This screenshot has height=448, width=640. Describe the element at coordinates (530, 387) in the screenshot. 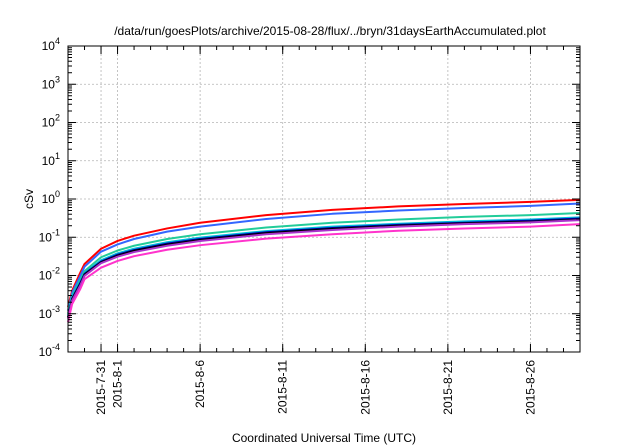

I see `x-tick-label: 2015-8-26` at that location.